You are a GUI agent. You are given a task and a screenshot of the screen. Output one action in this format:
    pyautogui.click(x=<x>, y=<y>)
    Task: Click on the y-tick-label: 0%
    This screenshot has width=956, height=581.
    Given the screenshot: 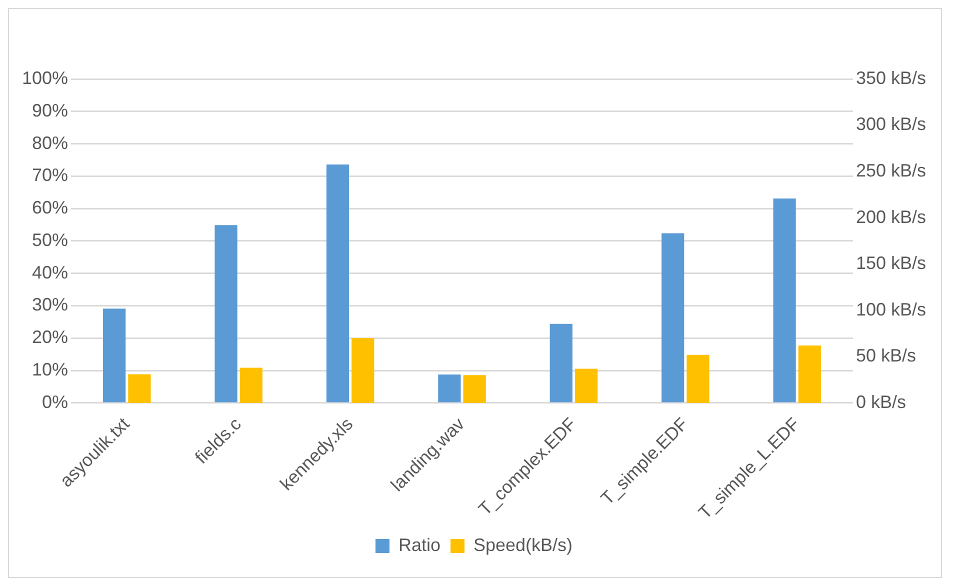 What is the action you would take?
    pyautogui.click(x=55, y=402)
    